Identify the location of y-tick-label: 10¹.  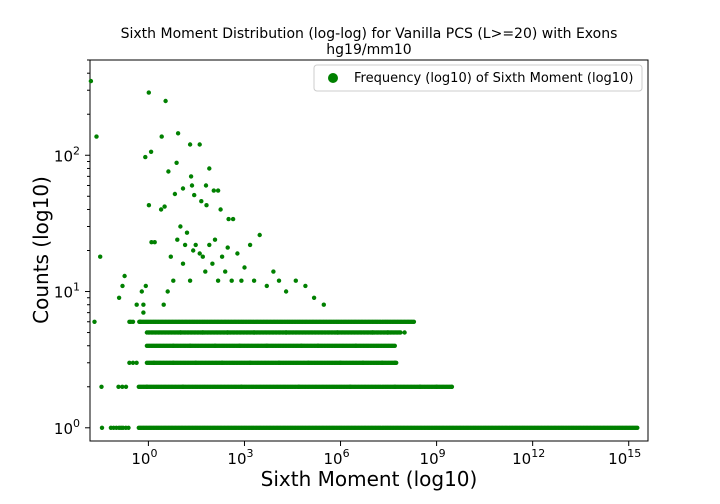
(67, 291).